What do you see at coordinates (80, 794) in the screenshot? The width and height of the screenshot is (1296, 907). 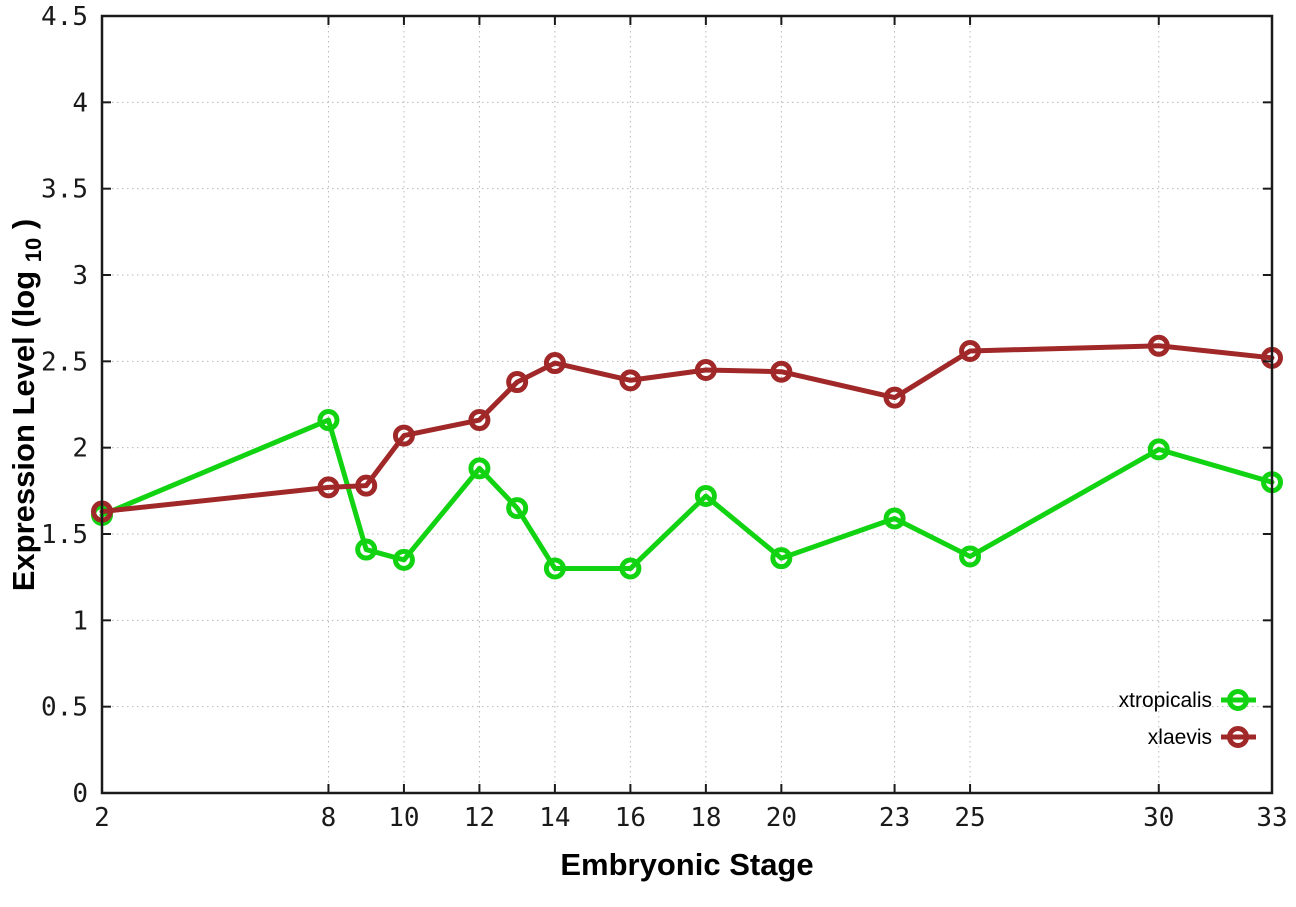 I see `y-tick-label: 0` at bounding box center [80, 794].